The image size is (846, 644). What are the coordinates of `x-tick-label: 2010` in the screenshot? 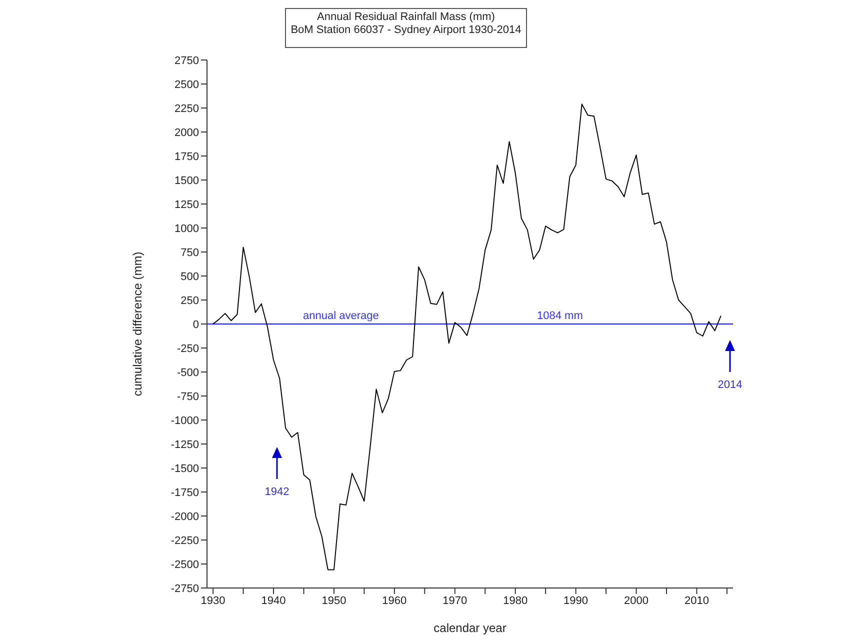 It's located at (696, 600).